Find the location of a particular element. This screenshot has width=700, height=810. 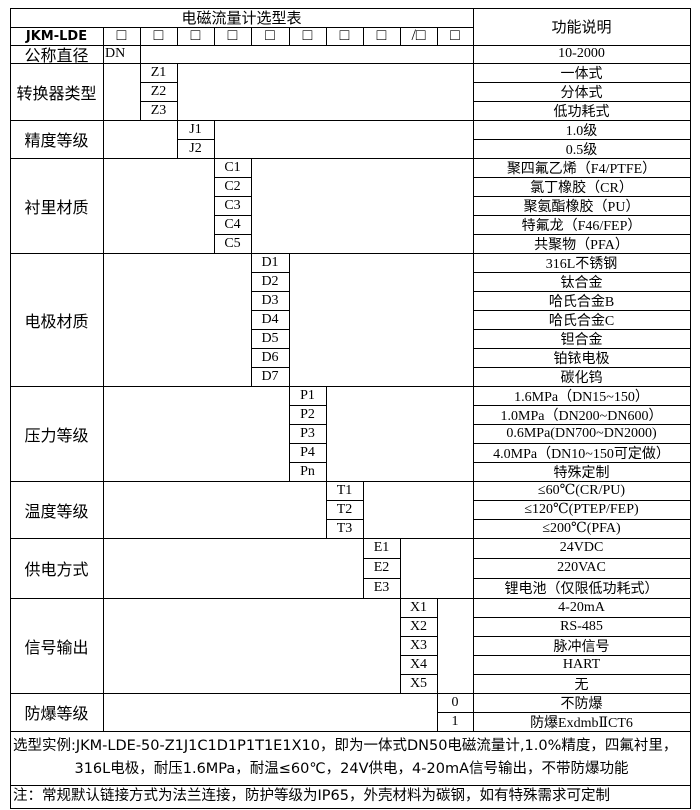

option-code: C1 is located at coordinates (233, 168).